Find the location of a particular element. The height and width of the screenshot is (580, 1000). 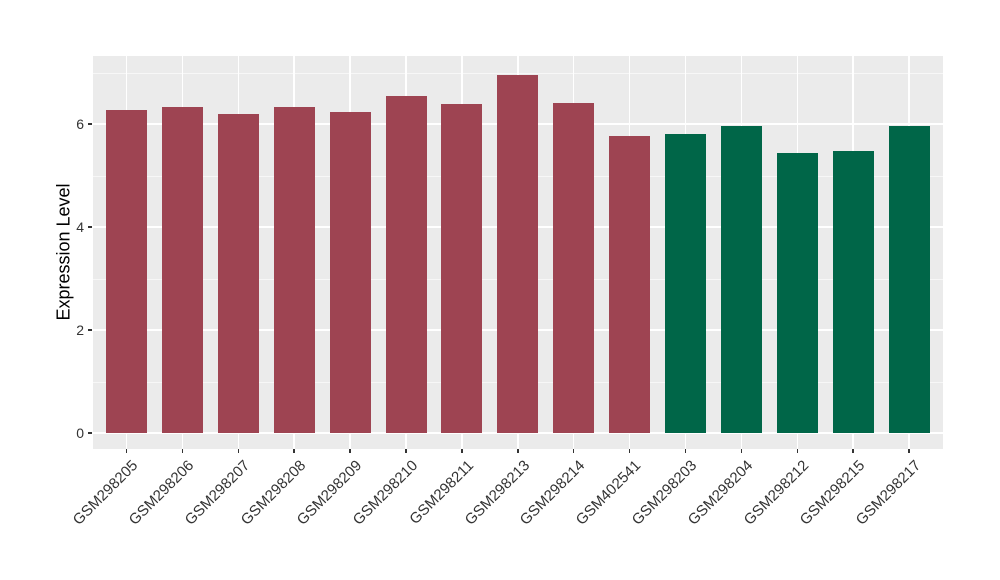

bar-GSM298210 is located at coordinates (406, 264).